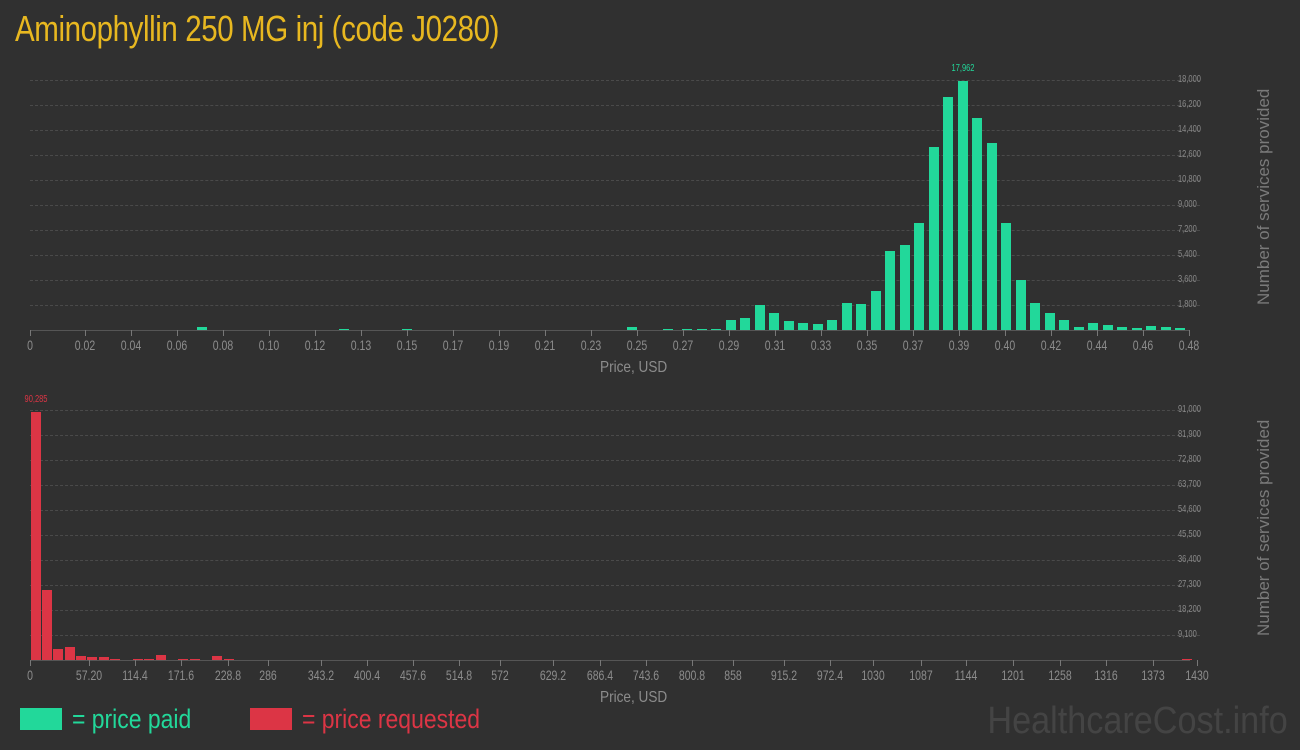 The image size is (1300, 750). I want to click on y-tick-label: 3,600, so click(1187, 279).